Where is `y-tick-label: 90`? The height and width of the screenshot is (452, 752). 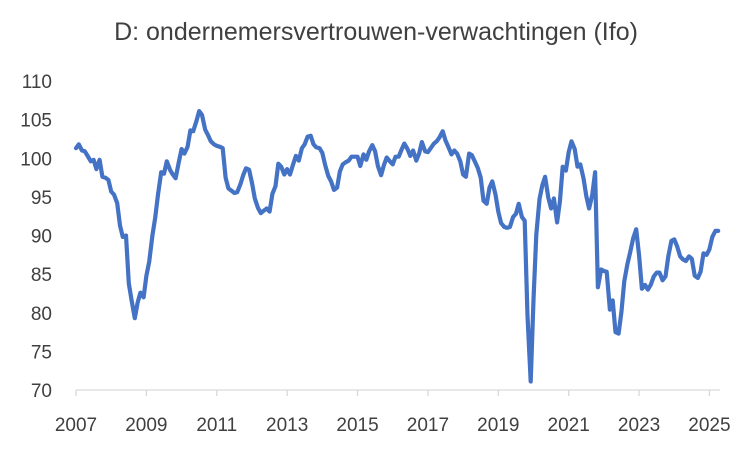
y-tick-label: 90 is located at coordinates (41, 237).